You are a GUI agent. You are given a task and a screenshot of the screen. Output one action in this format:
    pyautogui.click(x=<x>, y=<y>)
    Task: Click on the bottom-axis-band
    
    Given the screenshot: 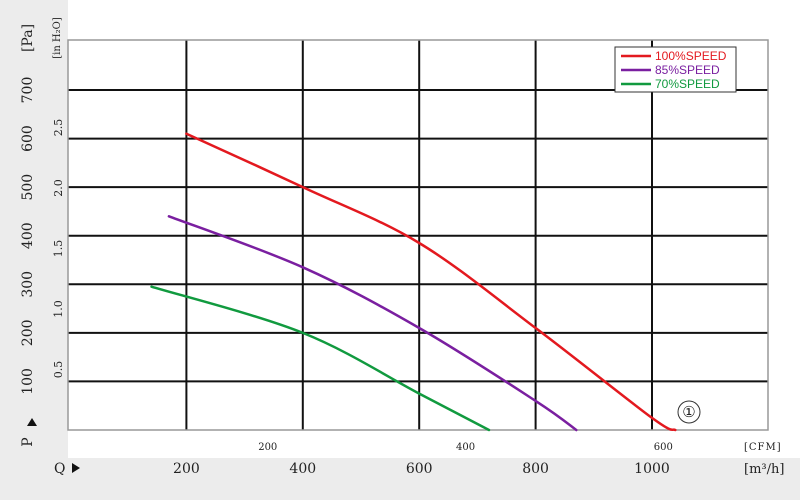 What is the action you would take?
    pyautogui.click(x=400, y=479)
    